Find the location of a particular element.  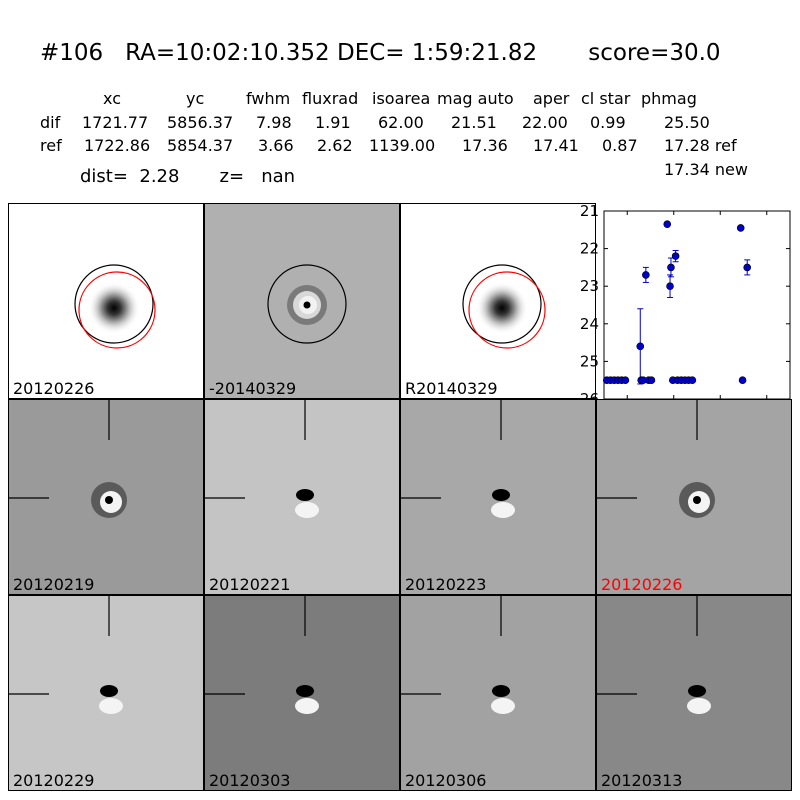

ref-cl-star: 0.87 is located at coordinates (620, 145).